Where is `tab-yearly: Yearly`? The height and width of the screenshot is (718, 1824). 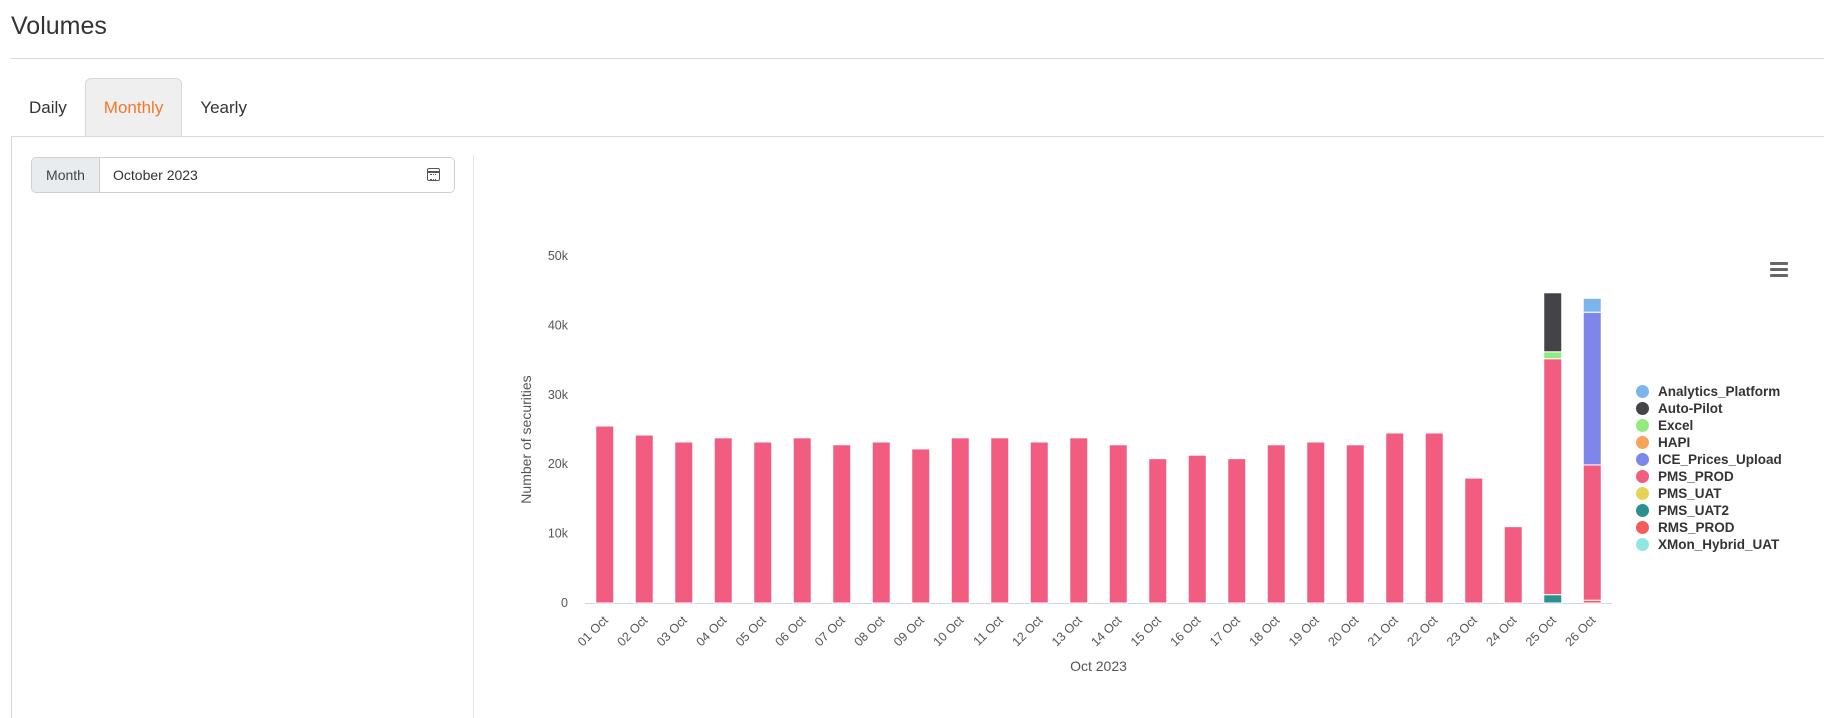
tab-yearly: Yearly is located at coordinates (223, 107).